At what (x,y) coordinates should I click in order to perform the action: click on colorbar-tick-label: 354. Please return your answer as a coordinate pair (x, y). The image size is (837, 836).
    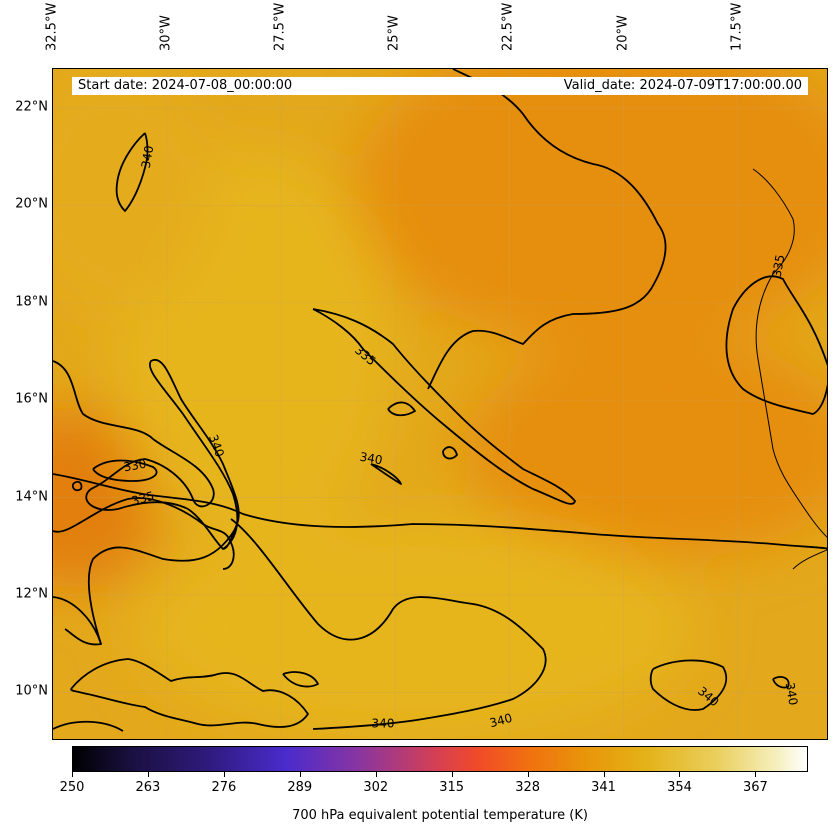
    Looking at the image, I should click on (679, 787).